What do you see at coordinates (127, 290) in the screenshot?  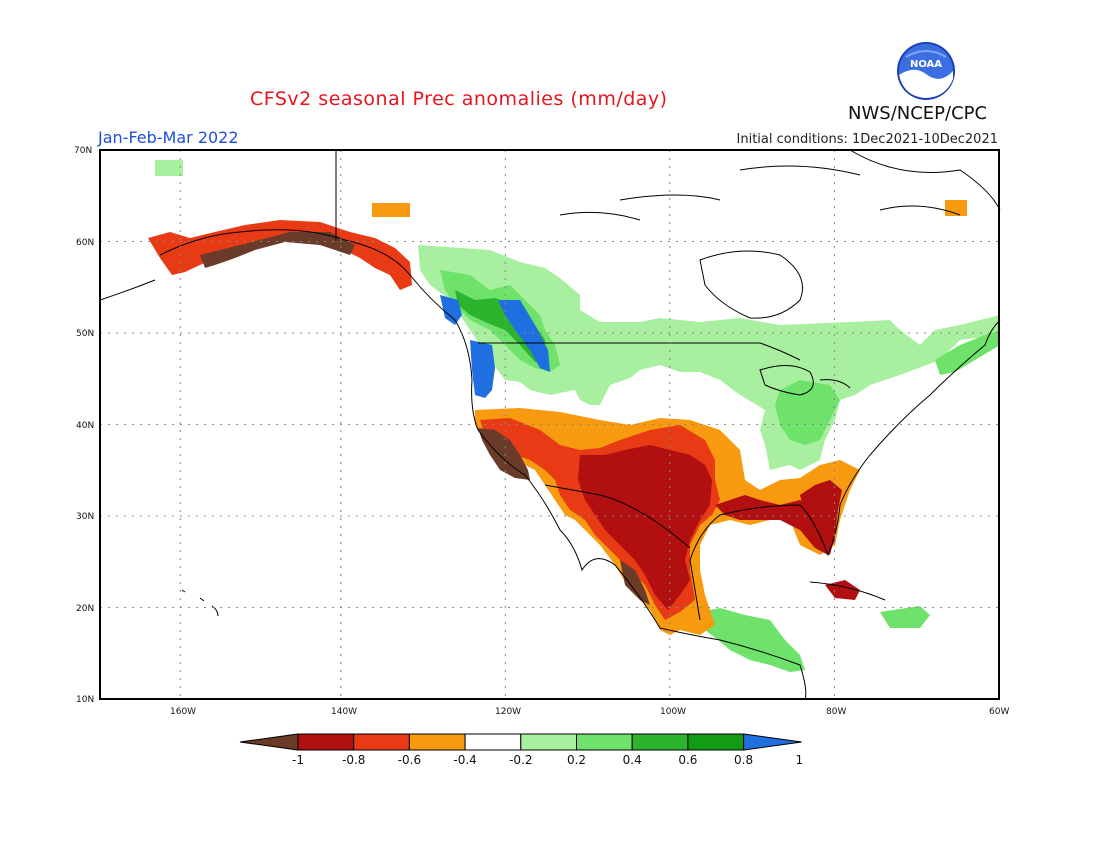 I see `aleutians` at bounding box center [127, 290].